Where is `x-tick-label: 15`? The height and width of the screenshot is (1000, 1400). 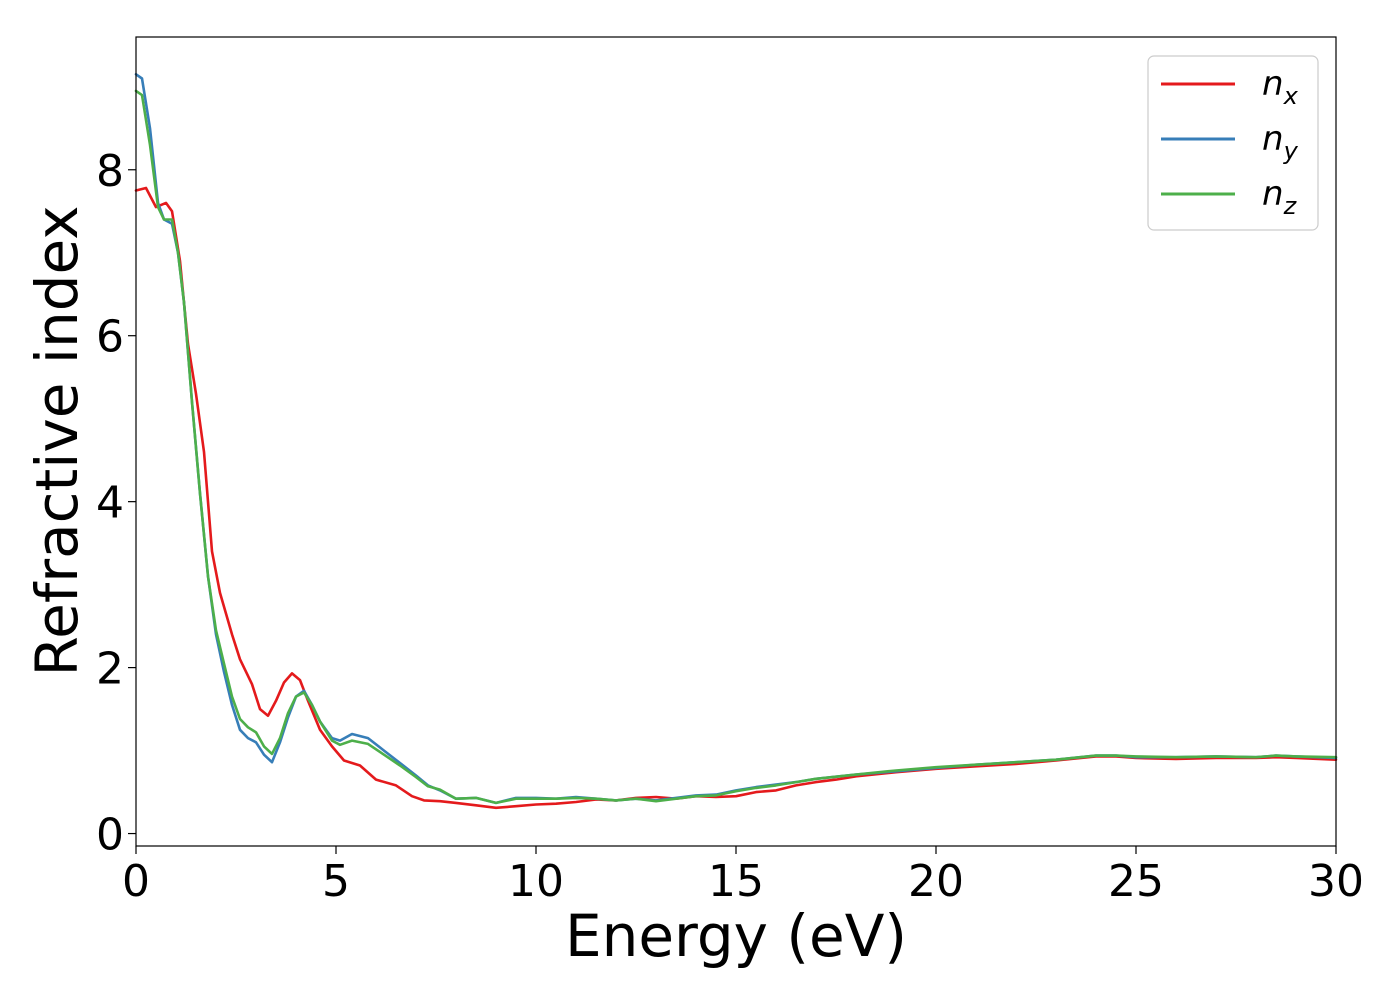
x-tick-label: 15 is located at coordinates (736, 881).